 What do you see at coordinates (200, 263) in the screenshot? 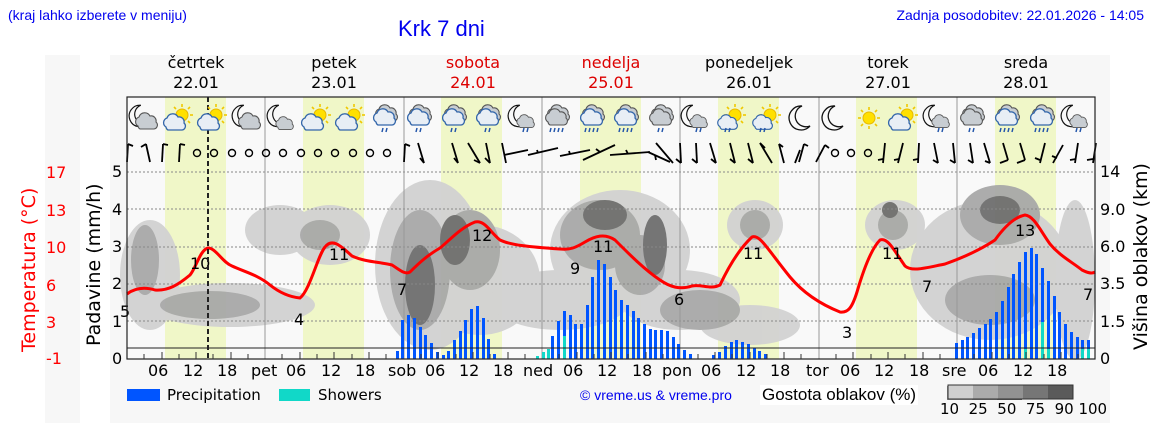
I see `svg-text: 10` at bounding box center [200, 263].